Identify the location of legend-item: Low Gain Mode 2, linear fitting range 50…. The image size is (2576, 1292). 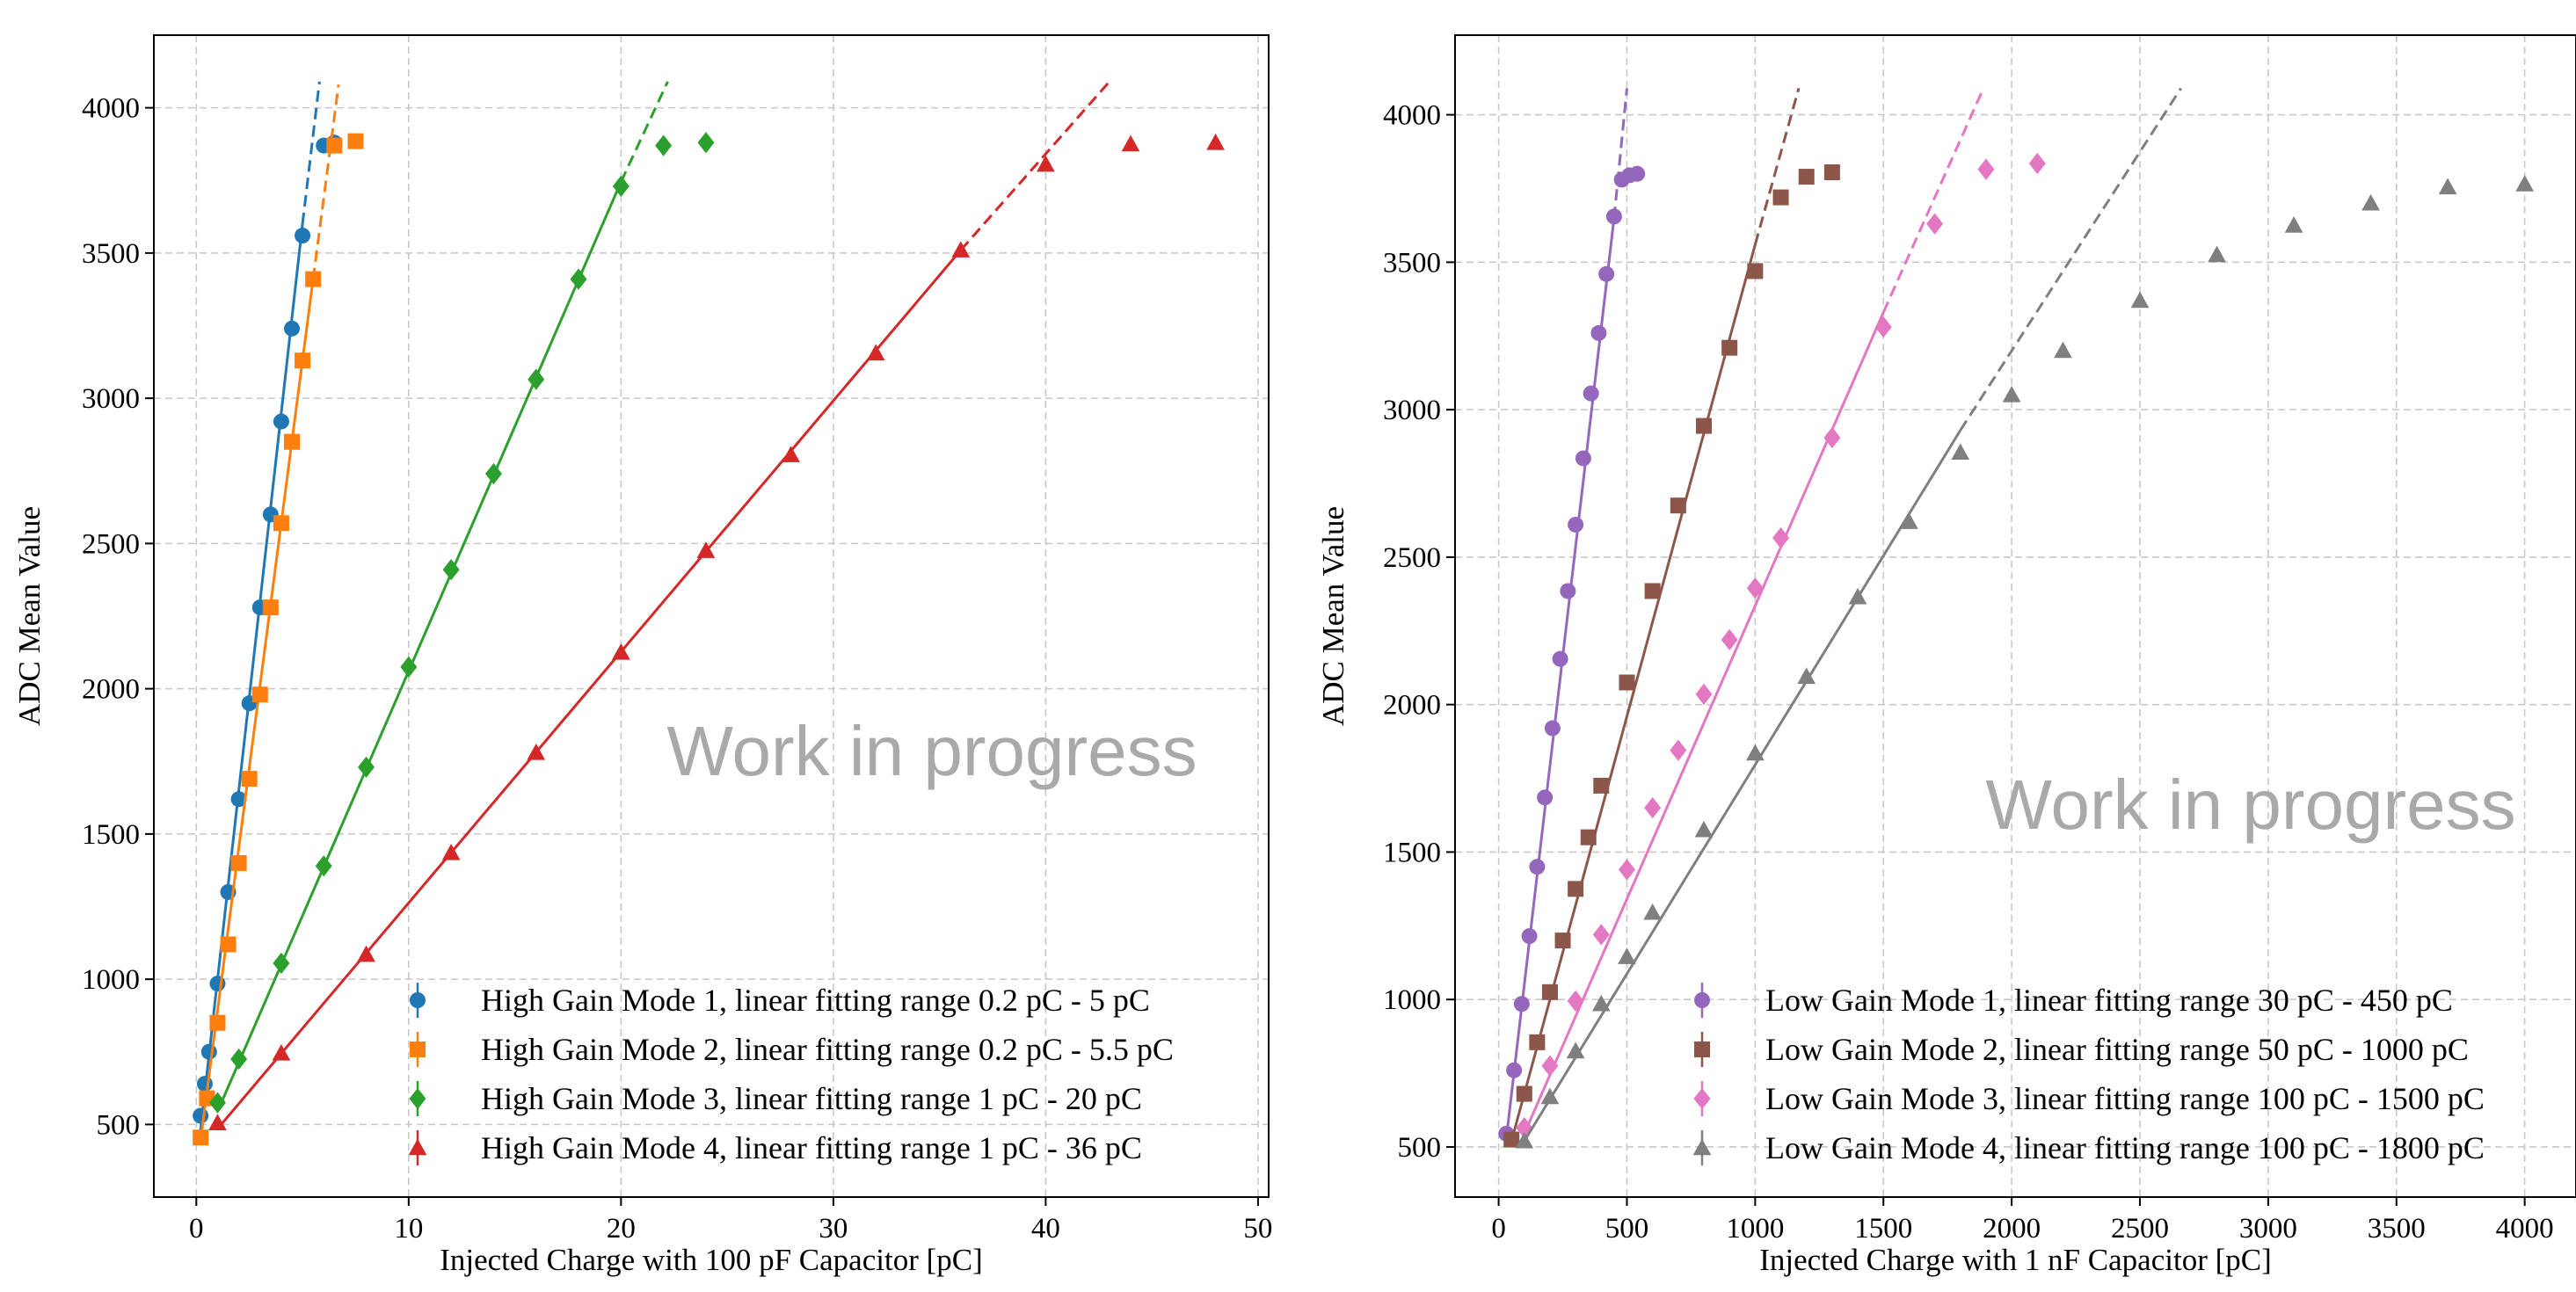
(2081, 1049).